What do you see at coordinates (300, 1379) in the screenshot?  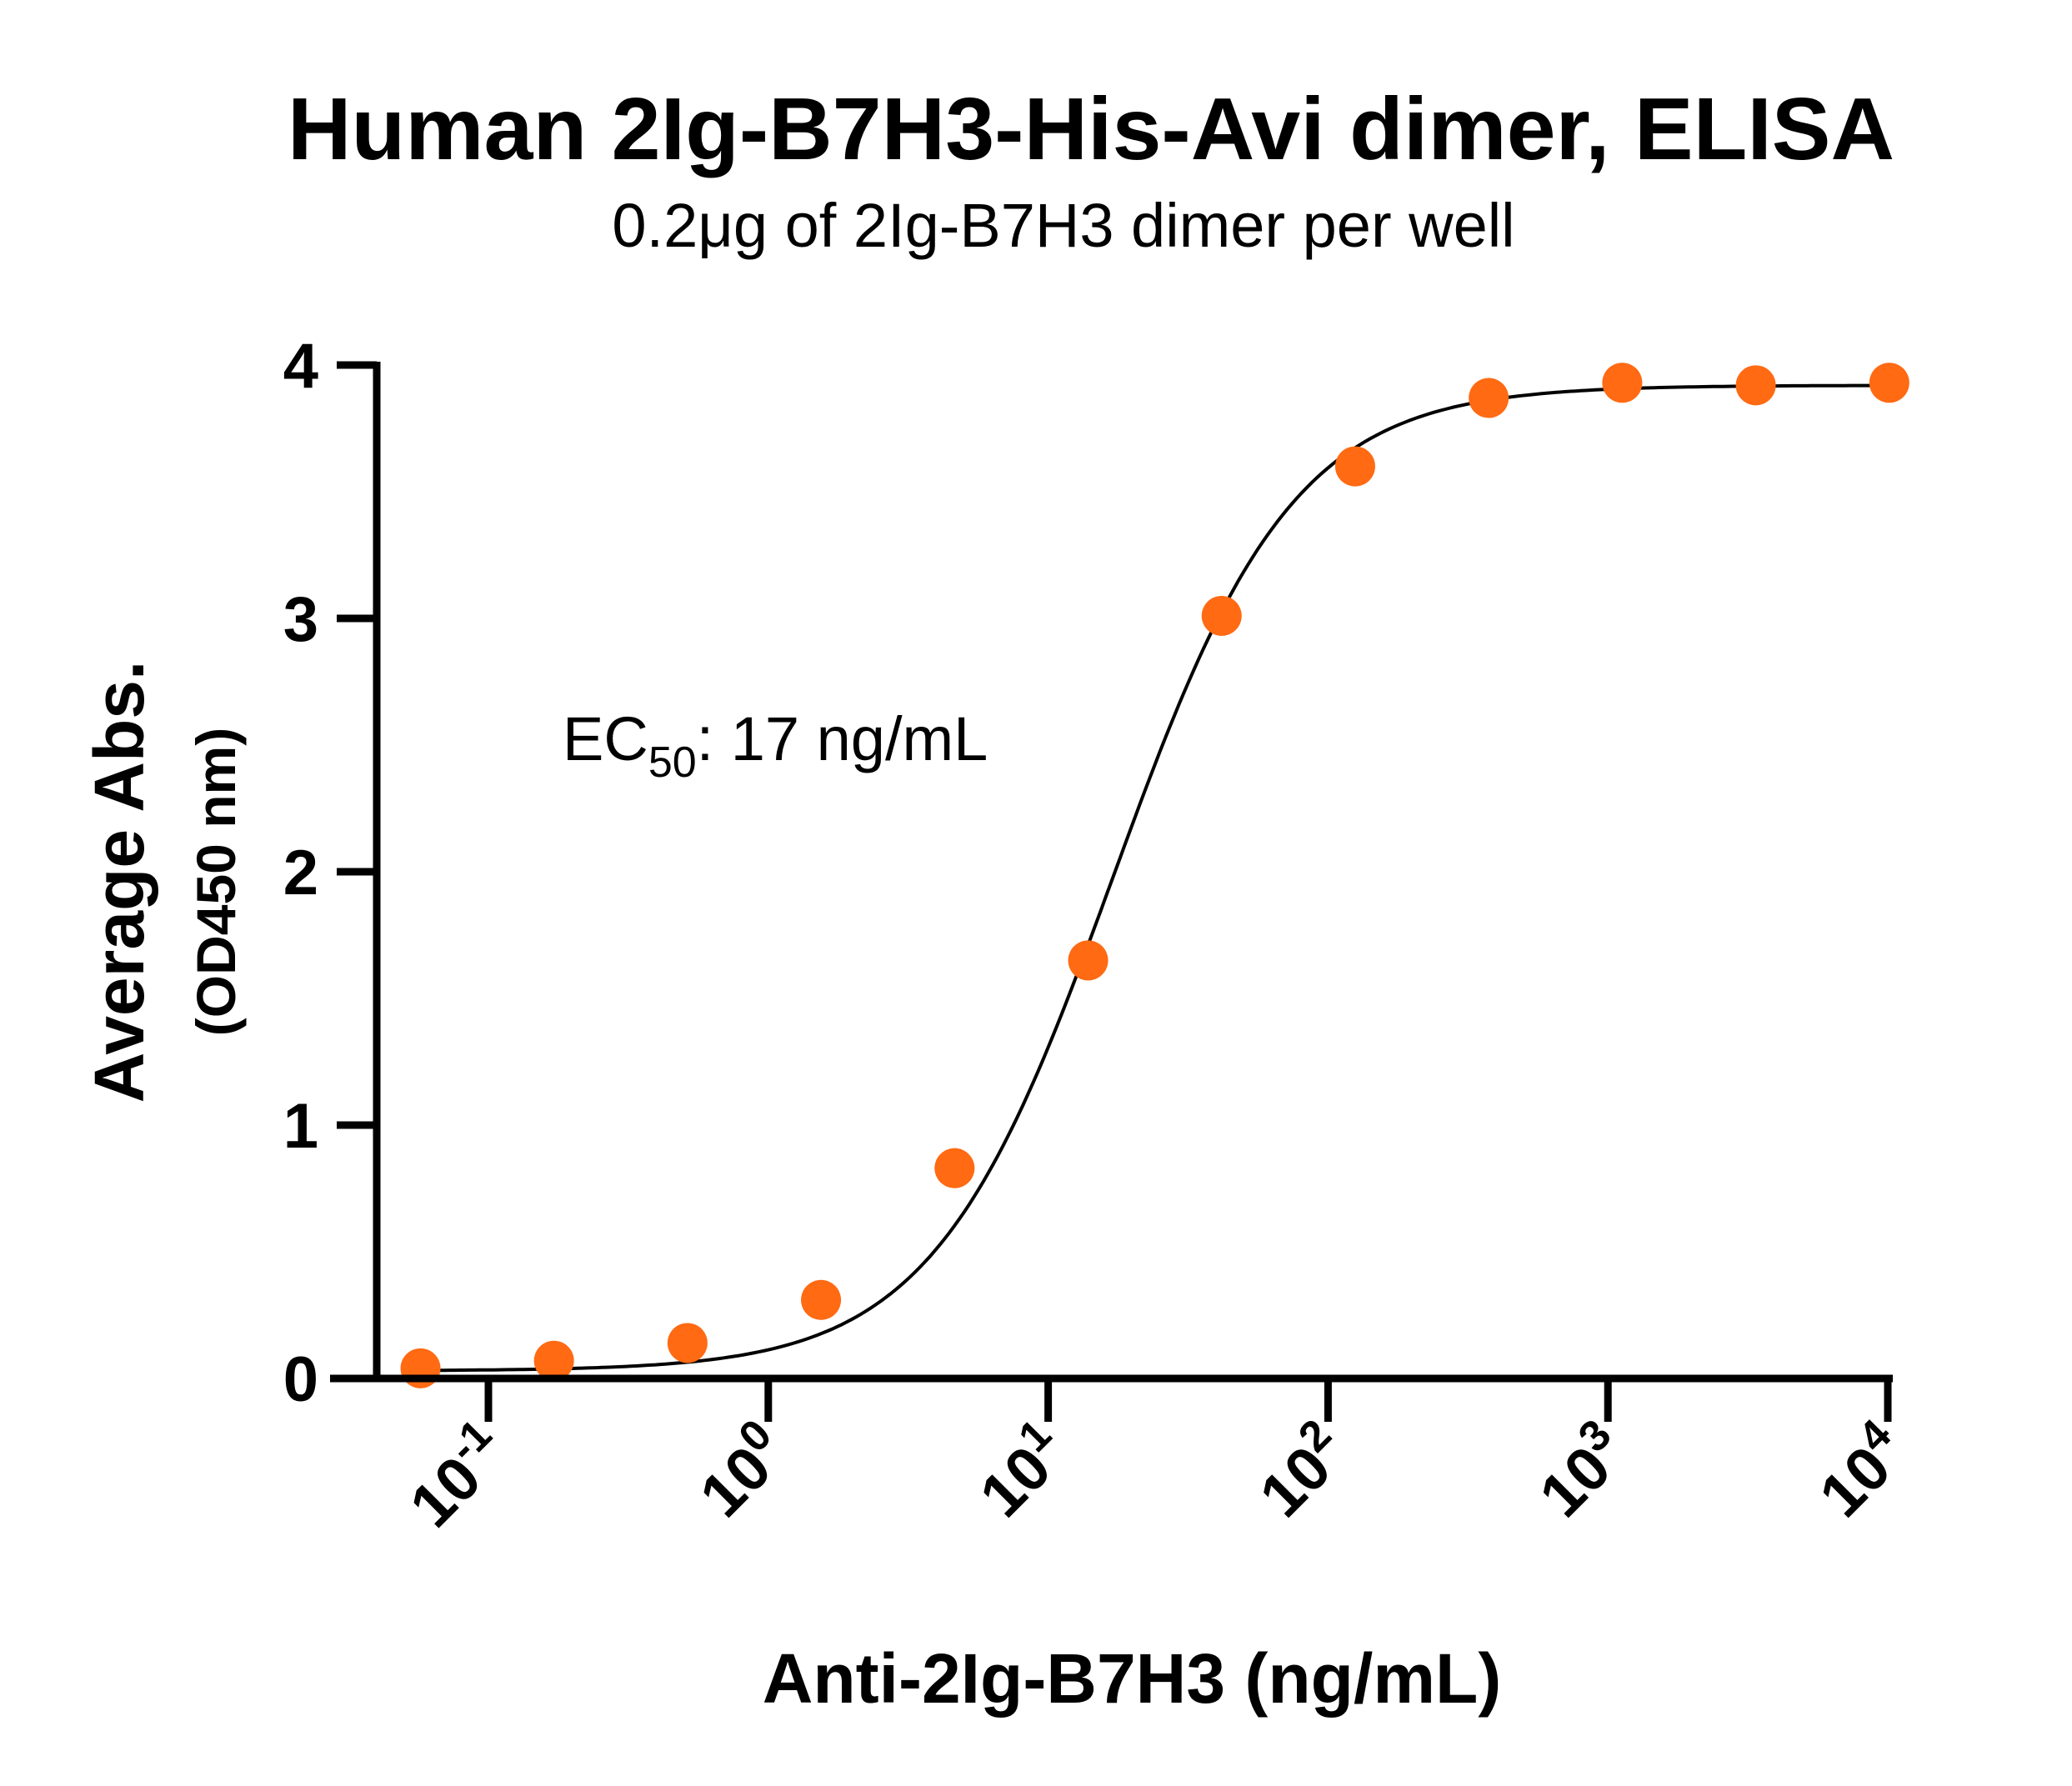 I see `y-tick-label: 0` at bounding box center [300, 1379].